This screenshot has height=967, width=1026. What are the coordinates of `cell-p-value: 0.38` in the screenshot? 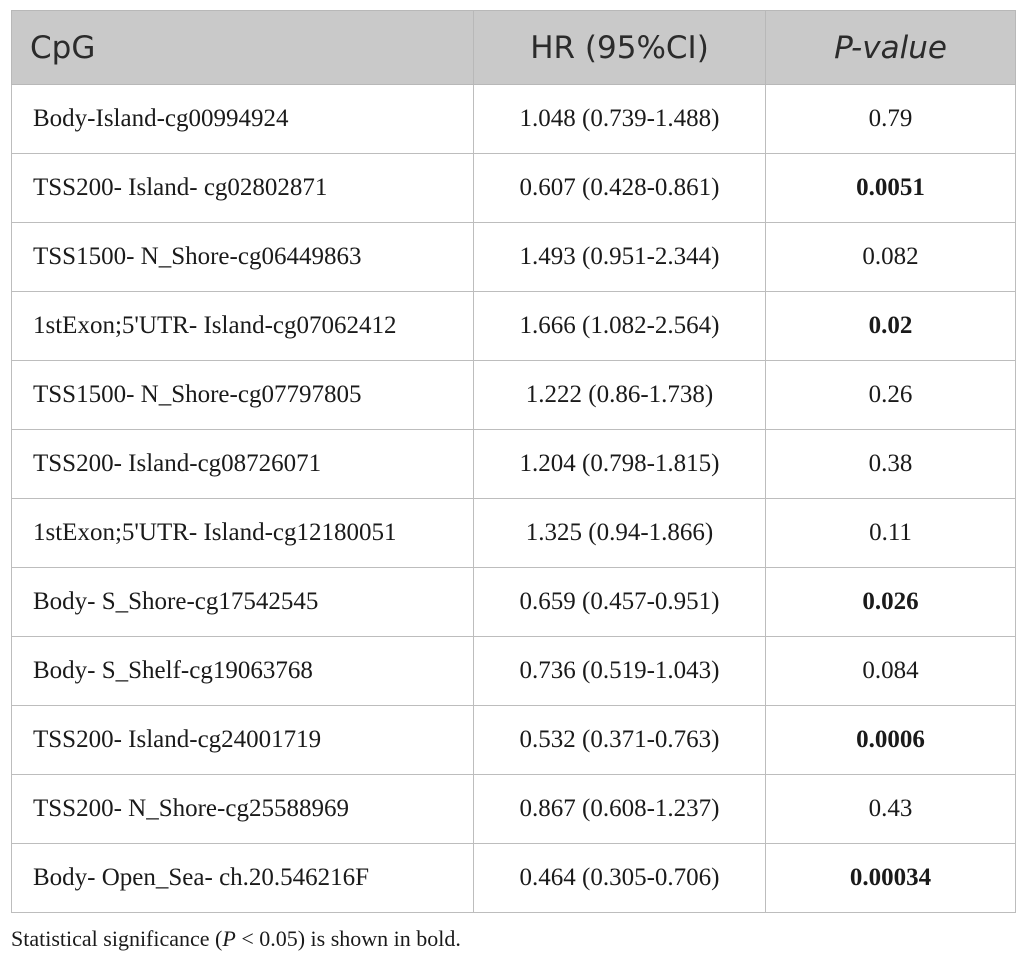 It's located at (890, 464).